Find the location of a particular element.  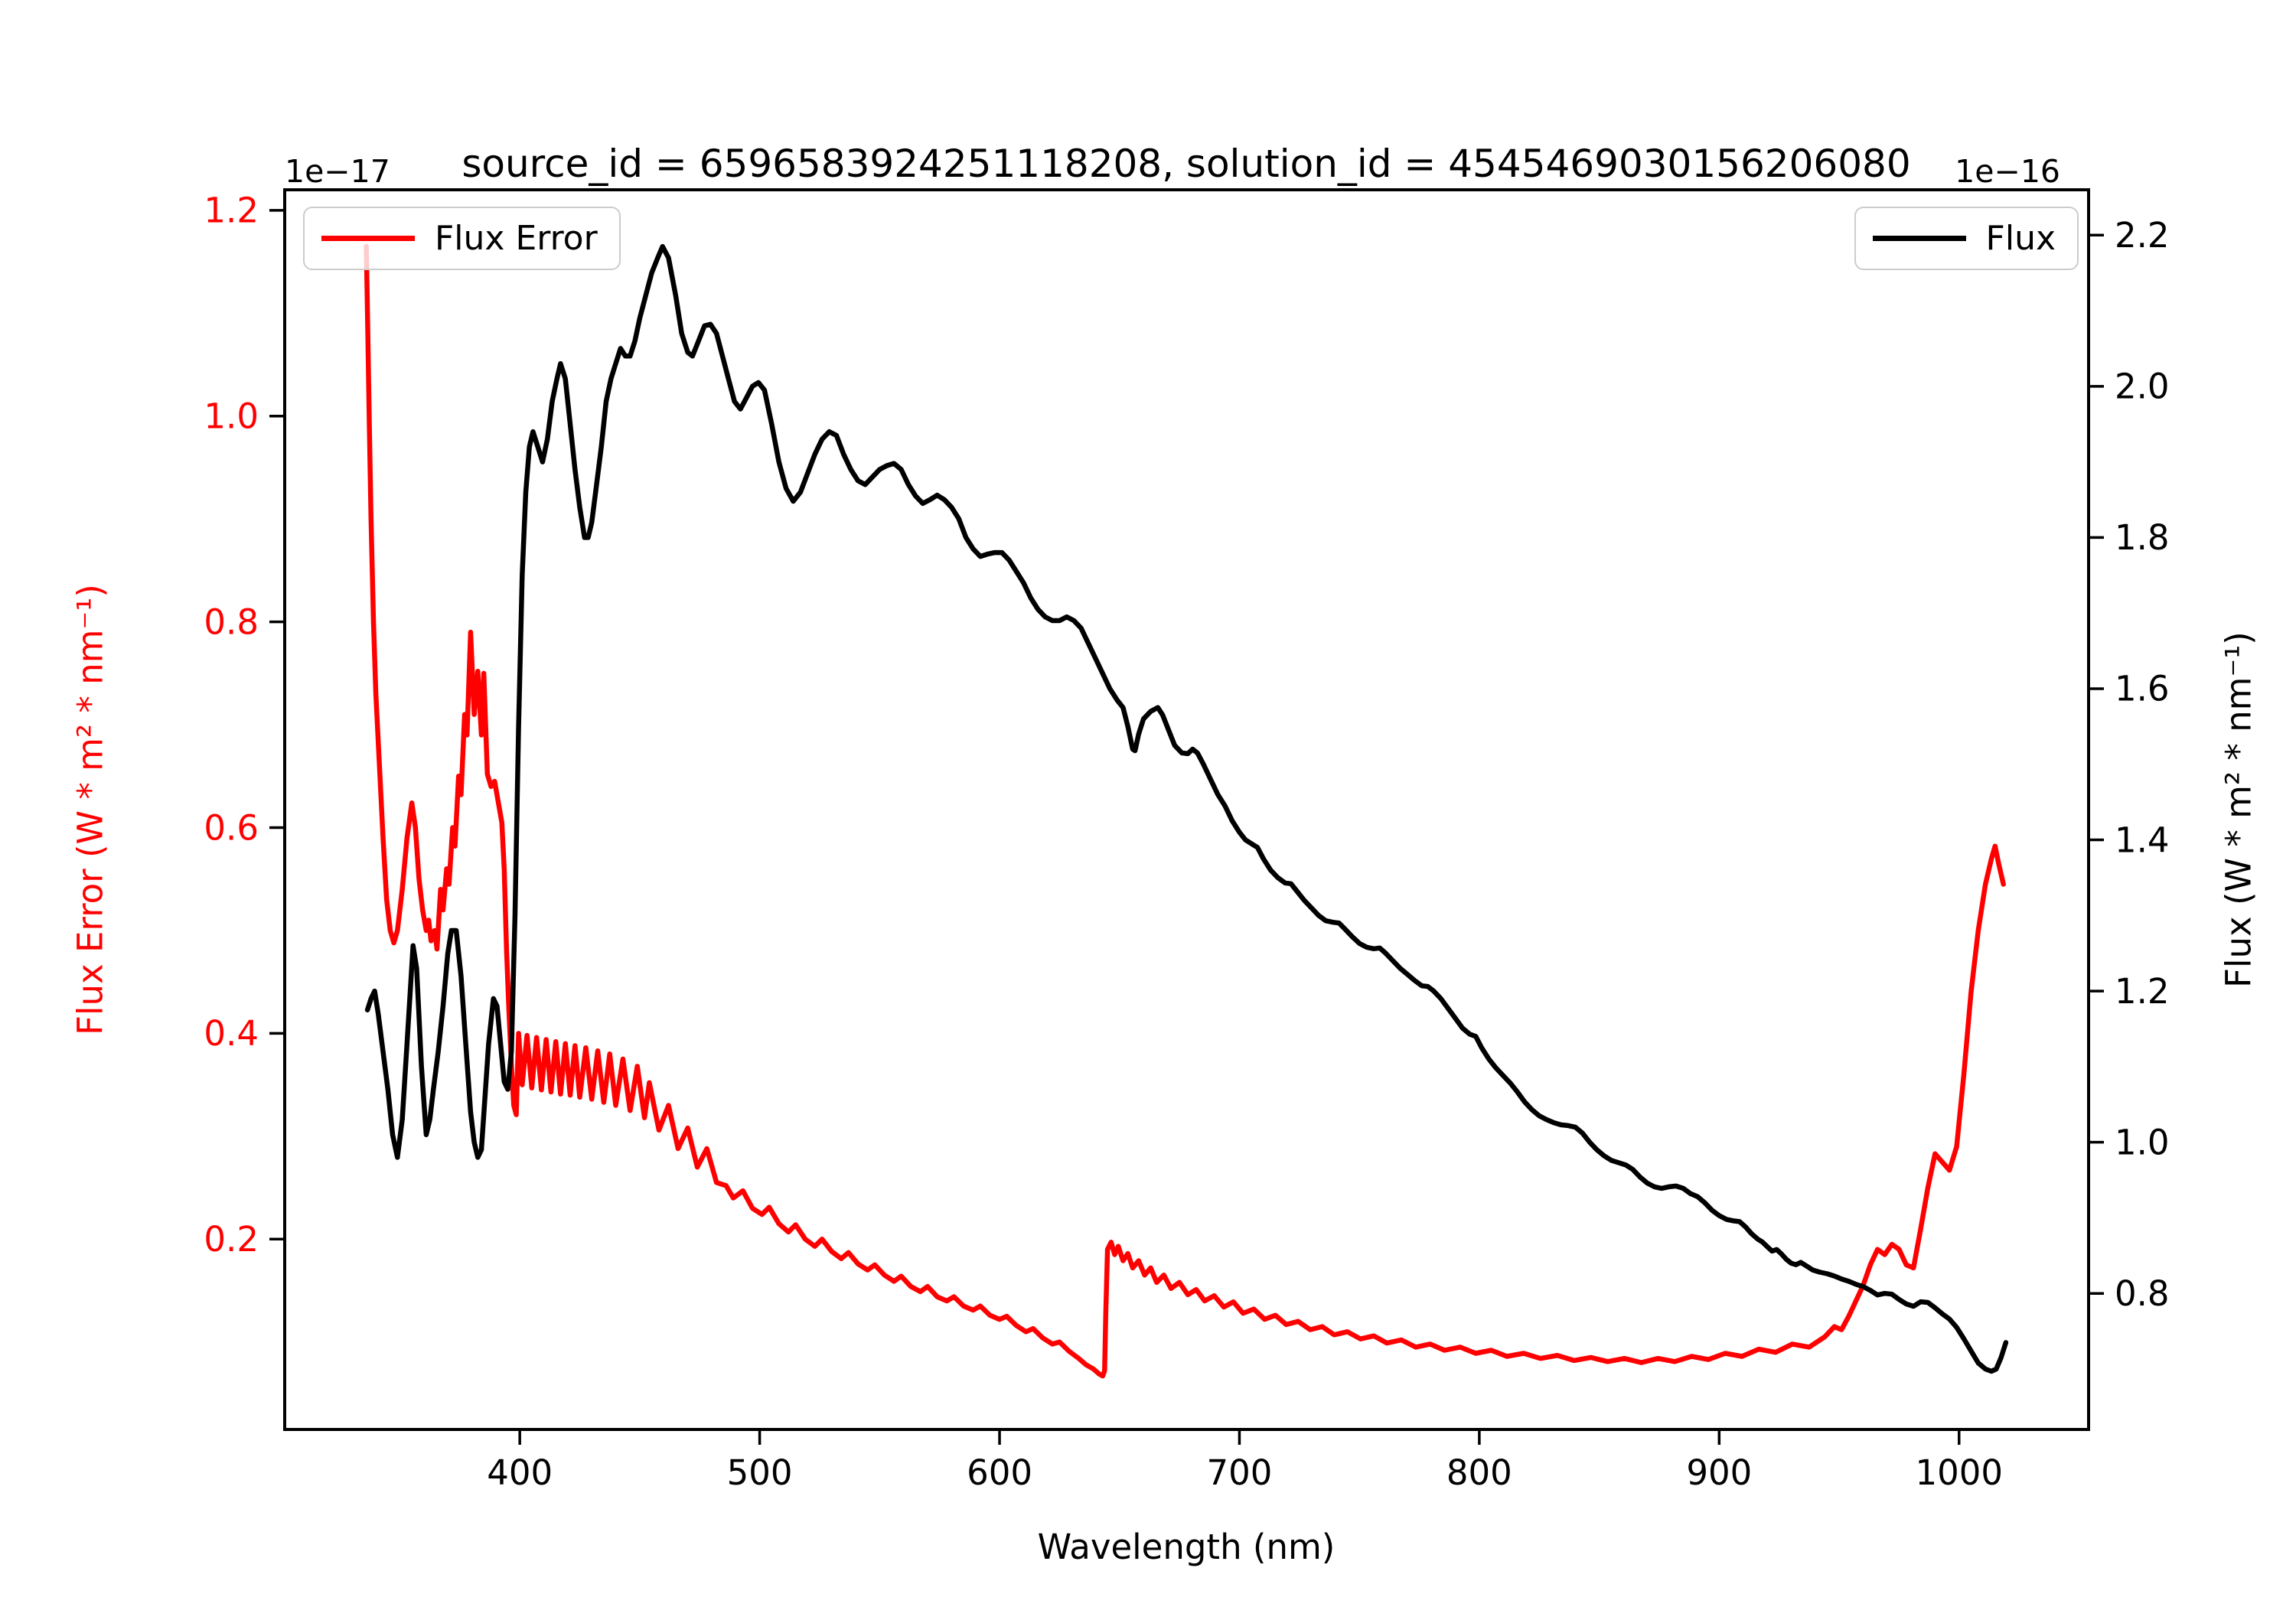

svg-text: 0.6 is located at coordinates (231, 828).